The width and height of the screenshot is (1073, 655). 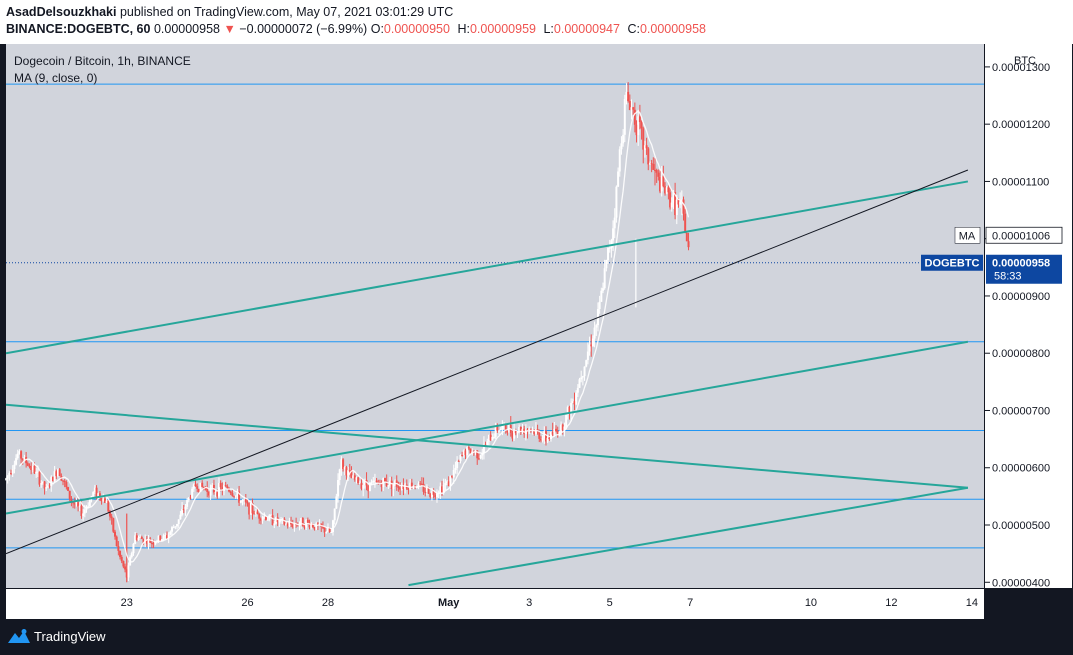 I want to click on tradingview-brand: TradingView, so click(x=70, y=636).